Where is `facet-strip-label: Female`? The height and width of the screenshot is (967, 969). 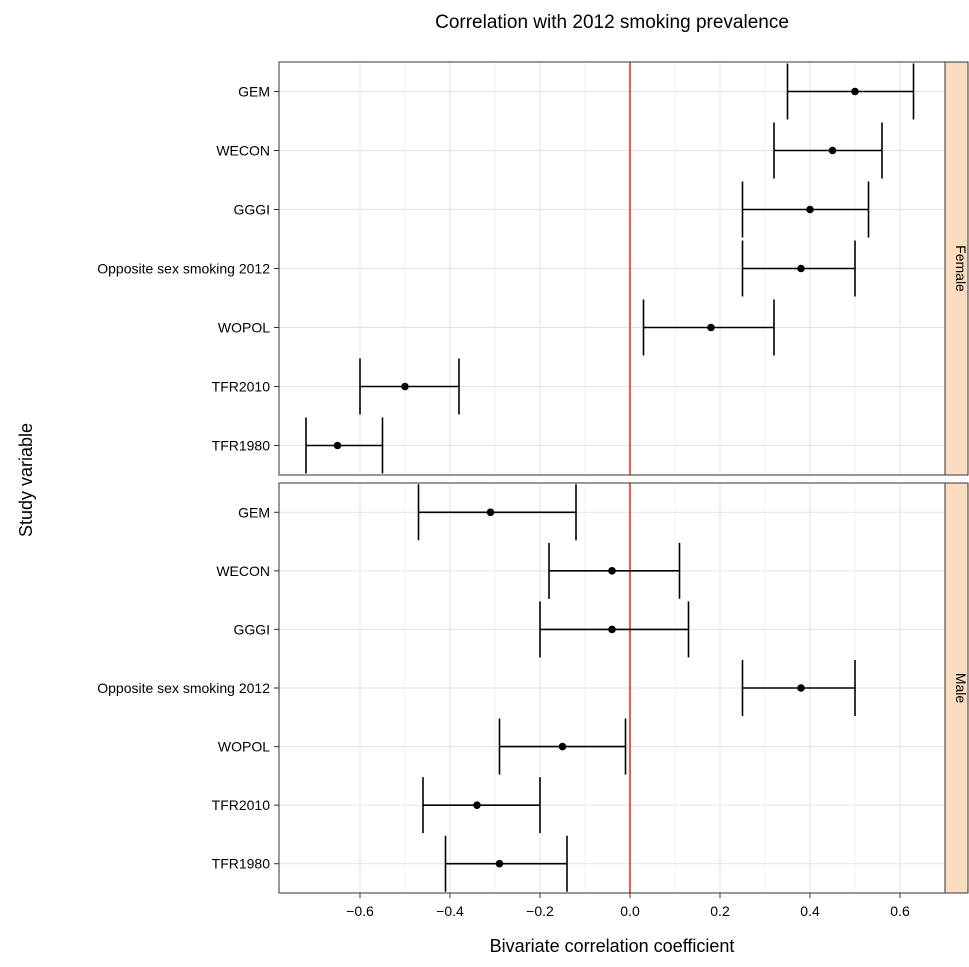
facet-strip-label: Female is located at coordinates (961, 268).